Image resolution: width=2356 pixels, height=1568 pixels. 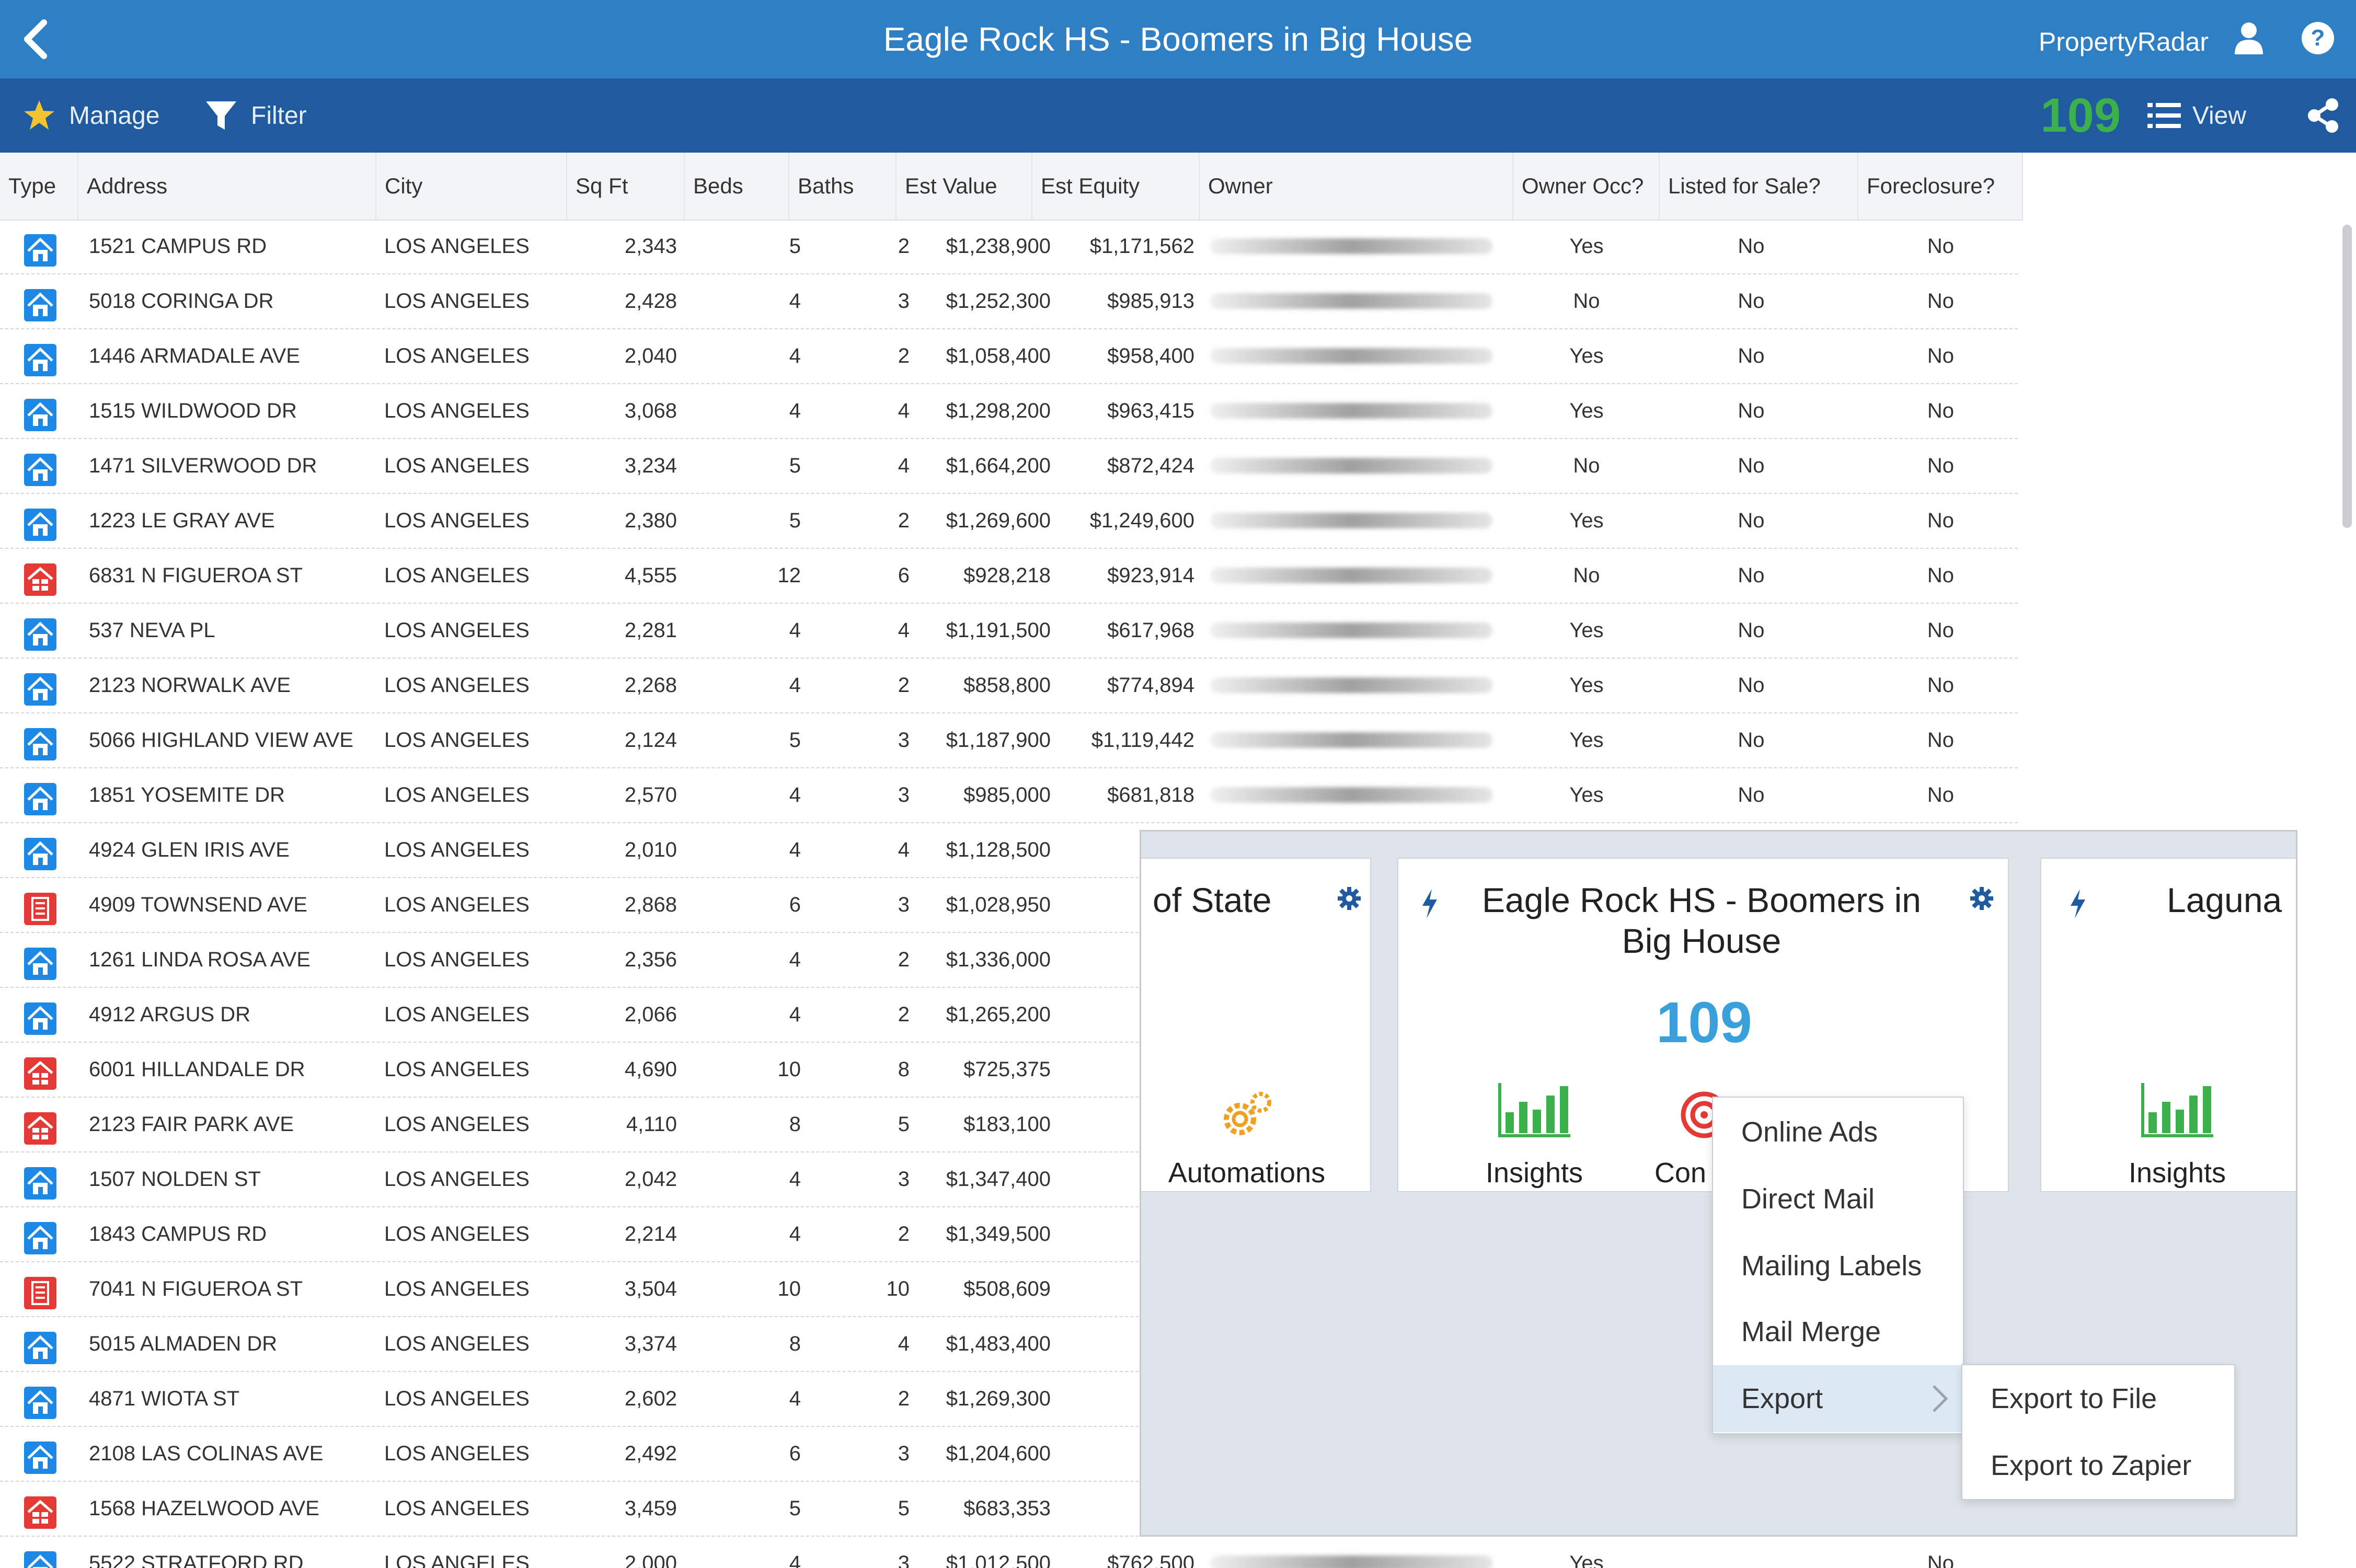 What do you see at coordinates (1116, 186) in the screenshot?
I see `column-header-est-equity: Est Equity` at bounding box center [1116, 186].